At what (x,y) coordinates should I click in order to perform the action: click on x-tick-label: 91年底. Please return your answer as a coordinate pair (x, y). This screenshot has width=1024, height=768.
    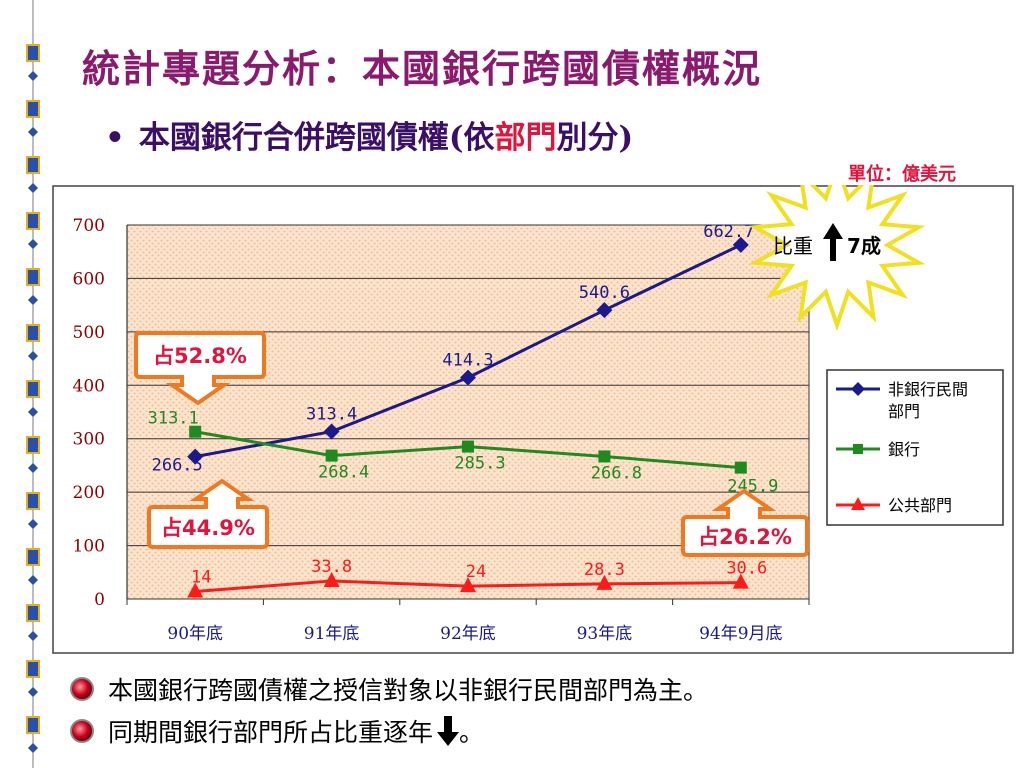
    Looking at the image, I should click on (332, 634).